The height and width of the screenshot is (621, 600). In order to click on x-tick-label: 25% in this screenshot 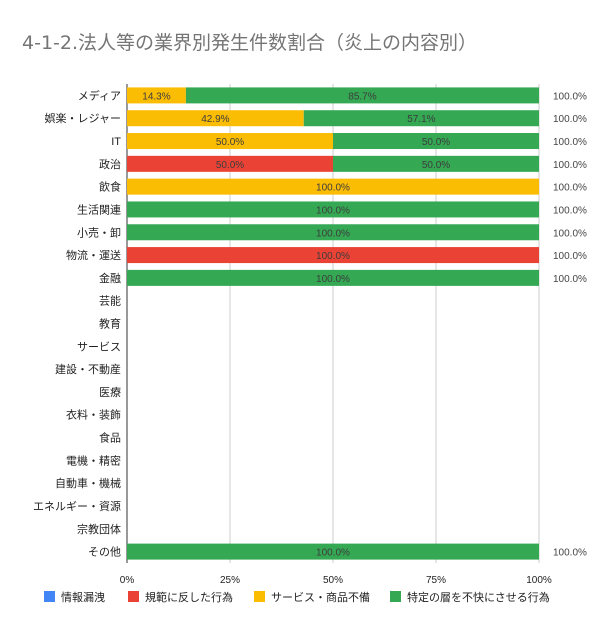, I will do `click(230, 580)`.